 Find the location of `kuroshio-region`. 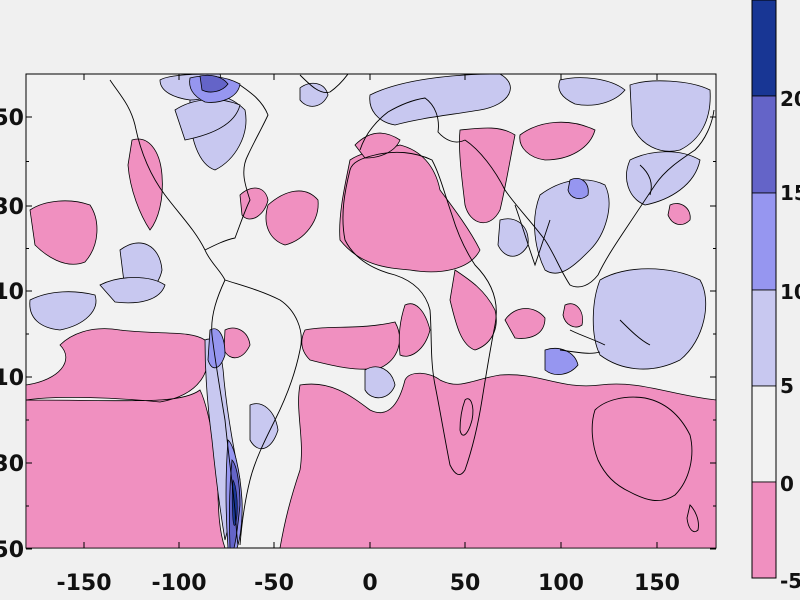

kuroshio-region is located at coordinates (663, 178).